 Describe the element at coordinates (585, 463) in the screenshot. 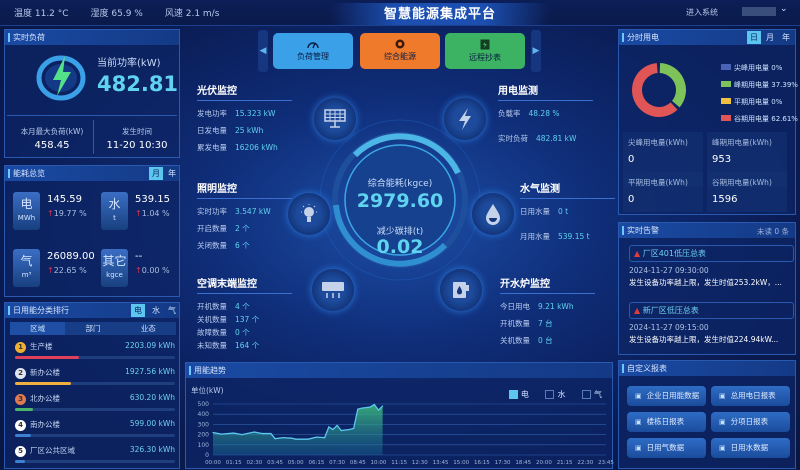

I see `x-tick-label: 22:30` at that location.